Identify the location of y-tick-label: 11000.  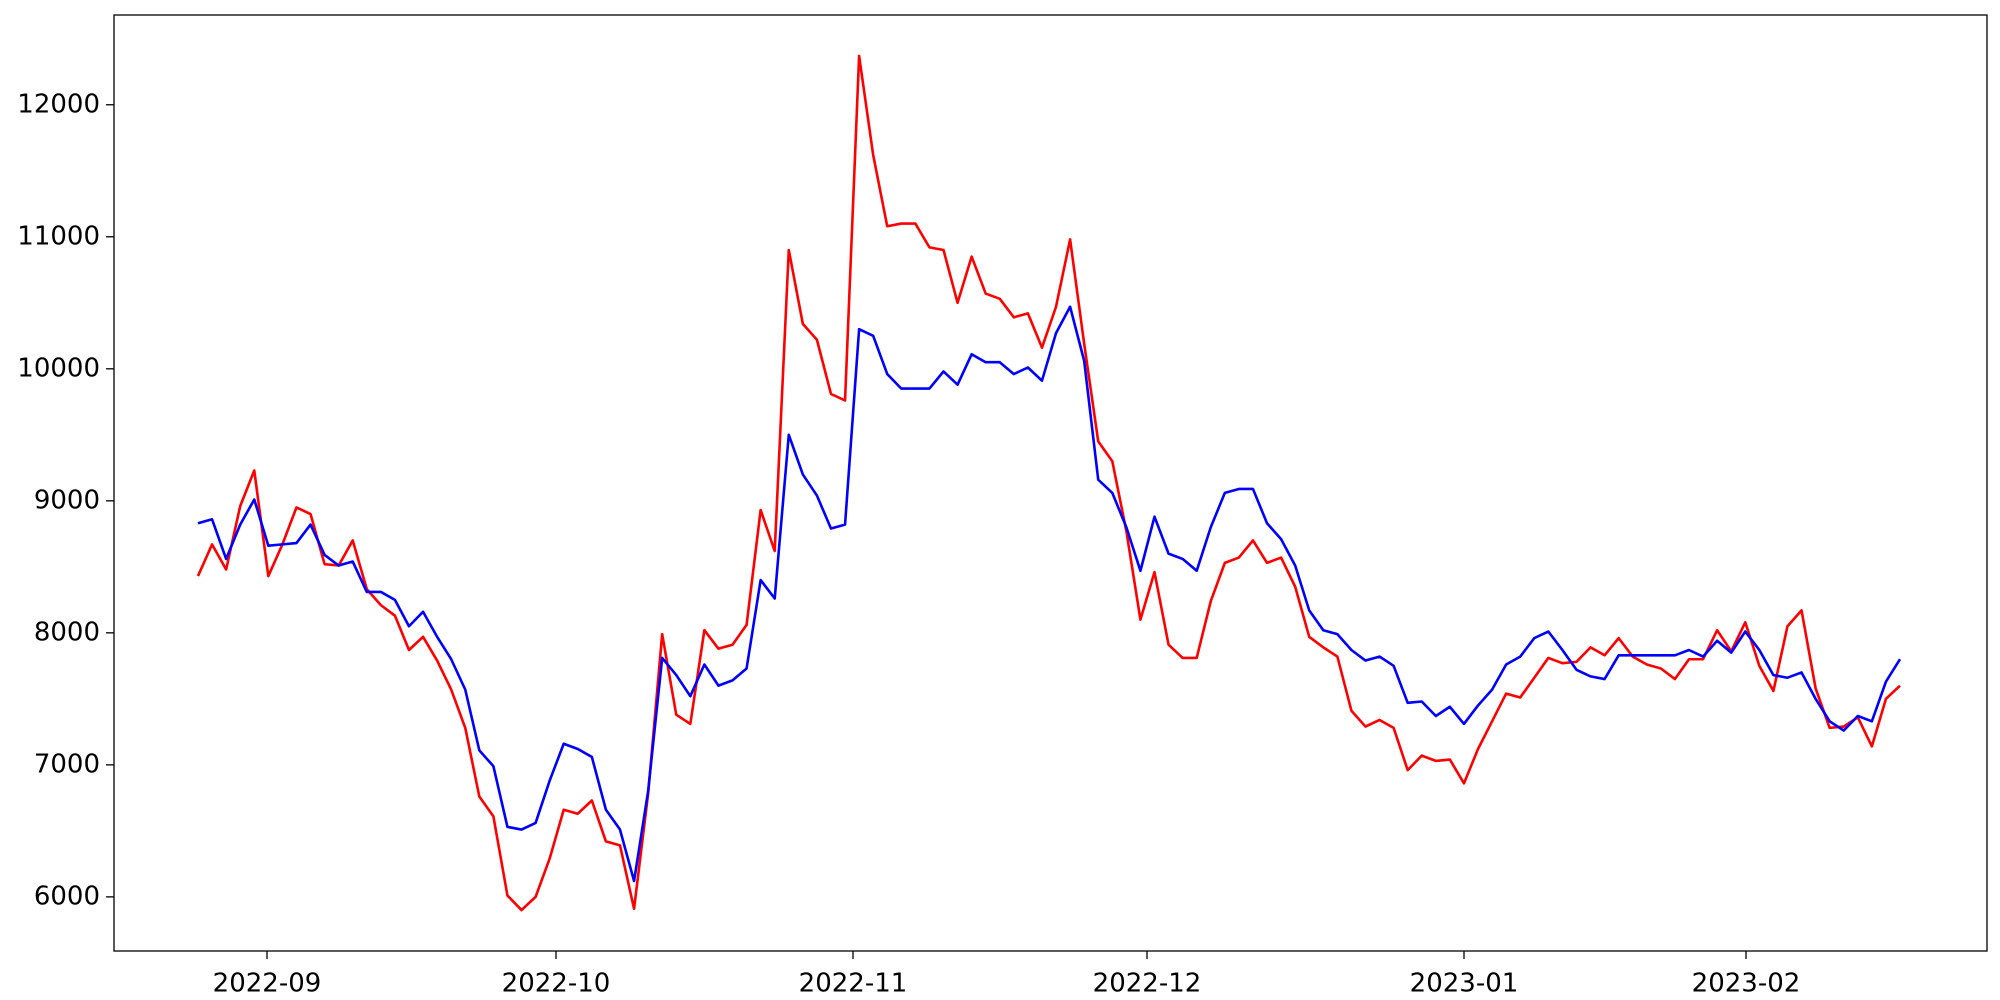
(58, 236).